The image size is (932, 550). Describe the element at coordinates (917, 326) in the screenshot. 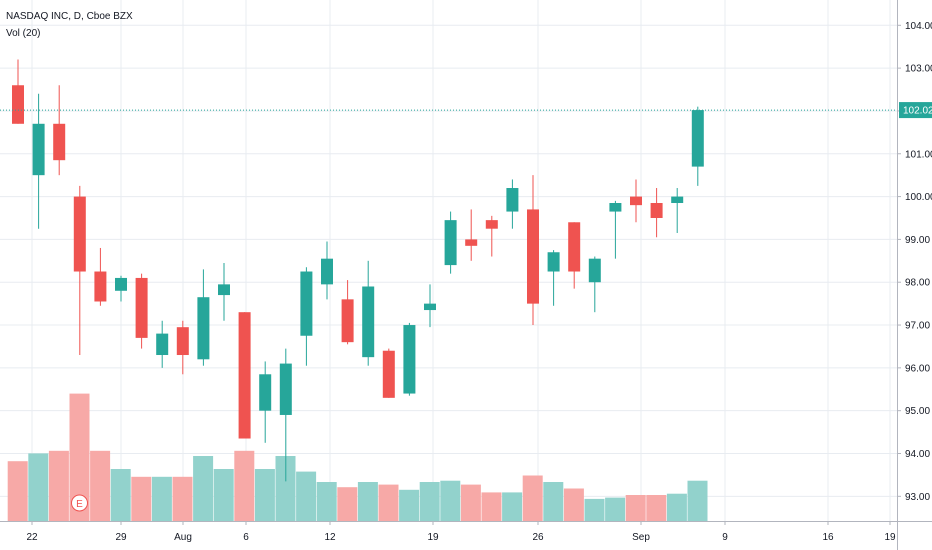

I see `price-axis-label: 97.00` at that location.